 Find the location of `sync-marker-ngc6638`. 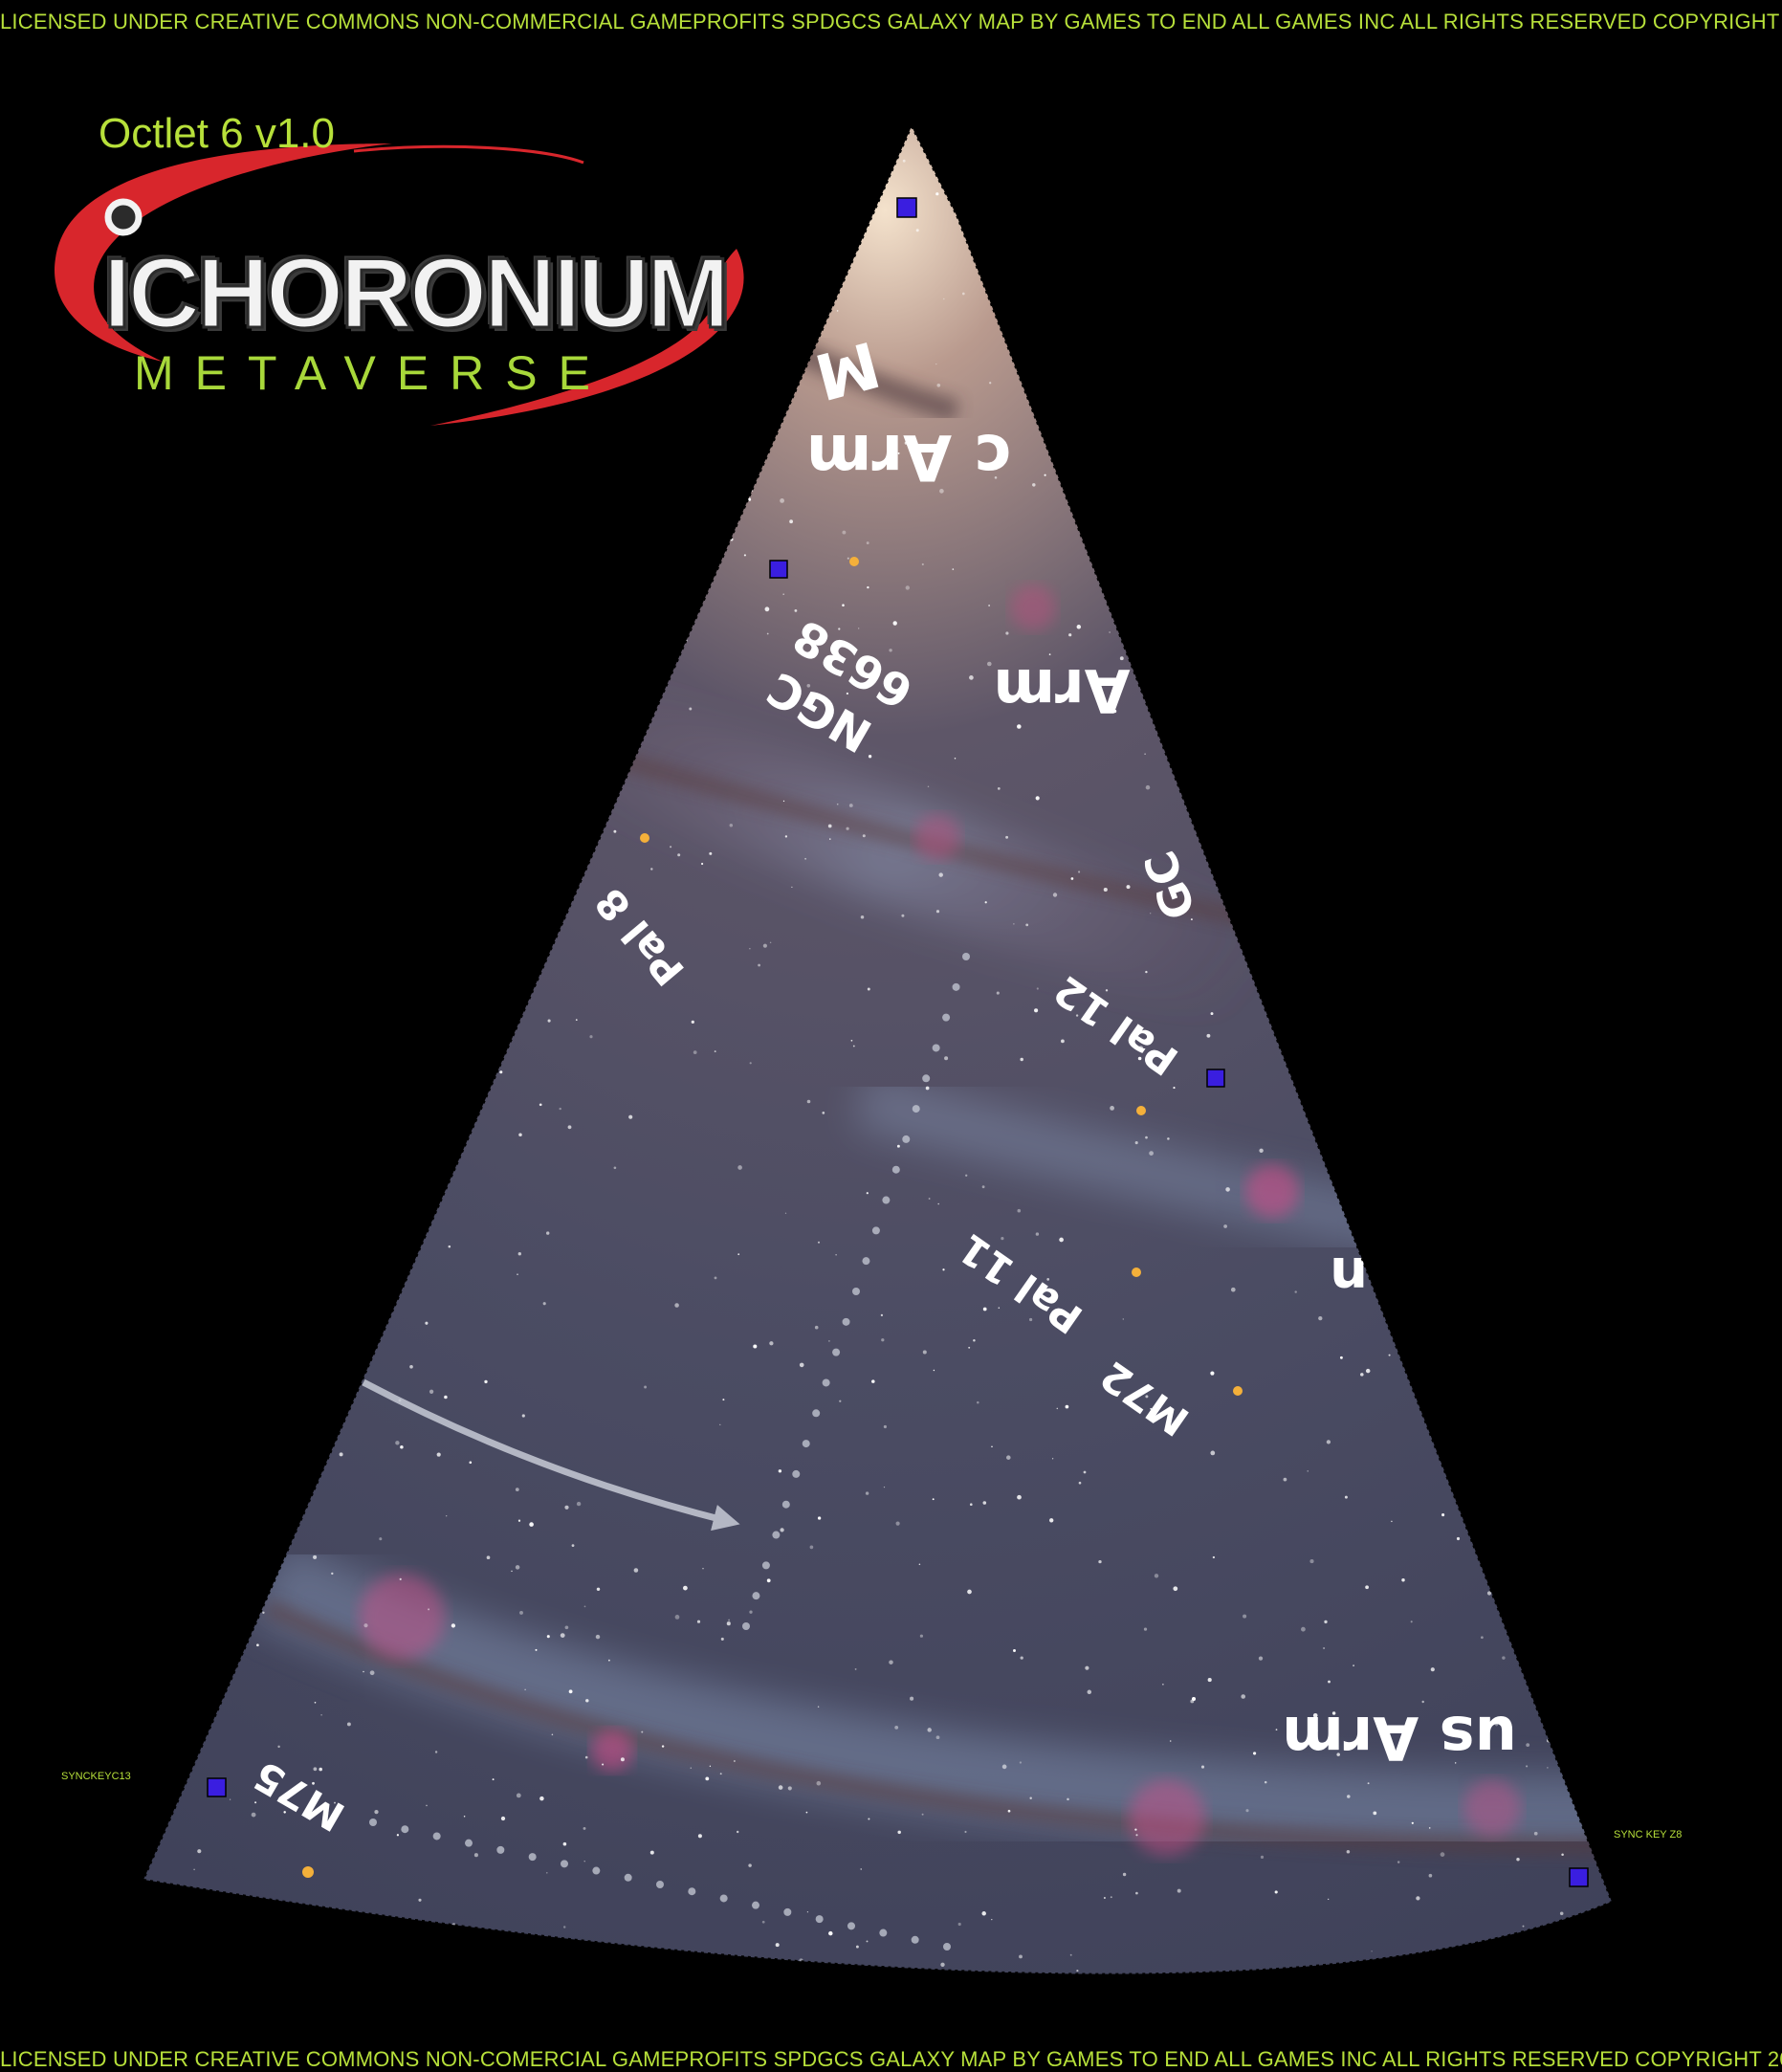

sync-marker-ngc6638 is located at coordinates (778, 569).